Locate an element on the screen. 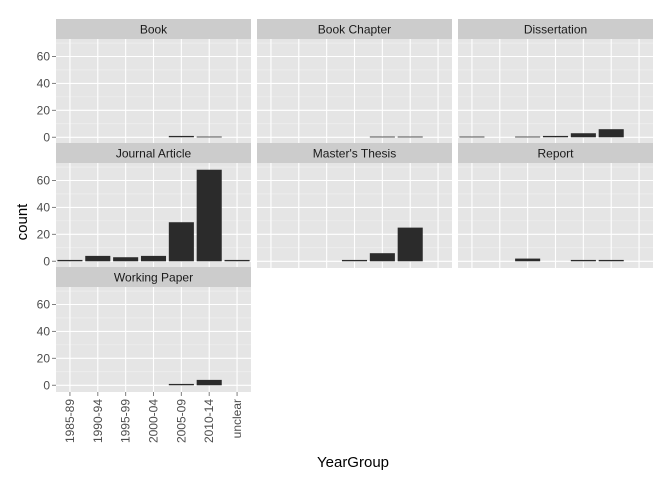 The height and width of the screenshot is (480, 672). x-tick-label-2000-04: 2000-04 is located at coordinates (154, 421).